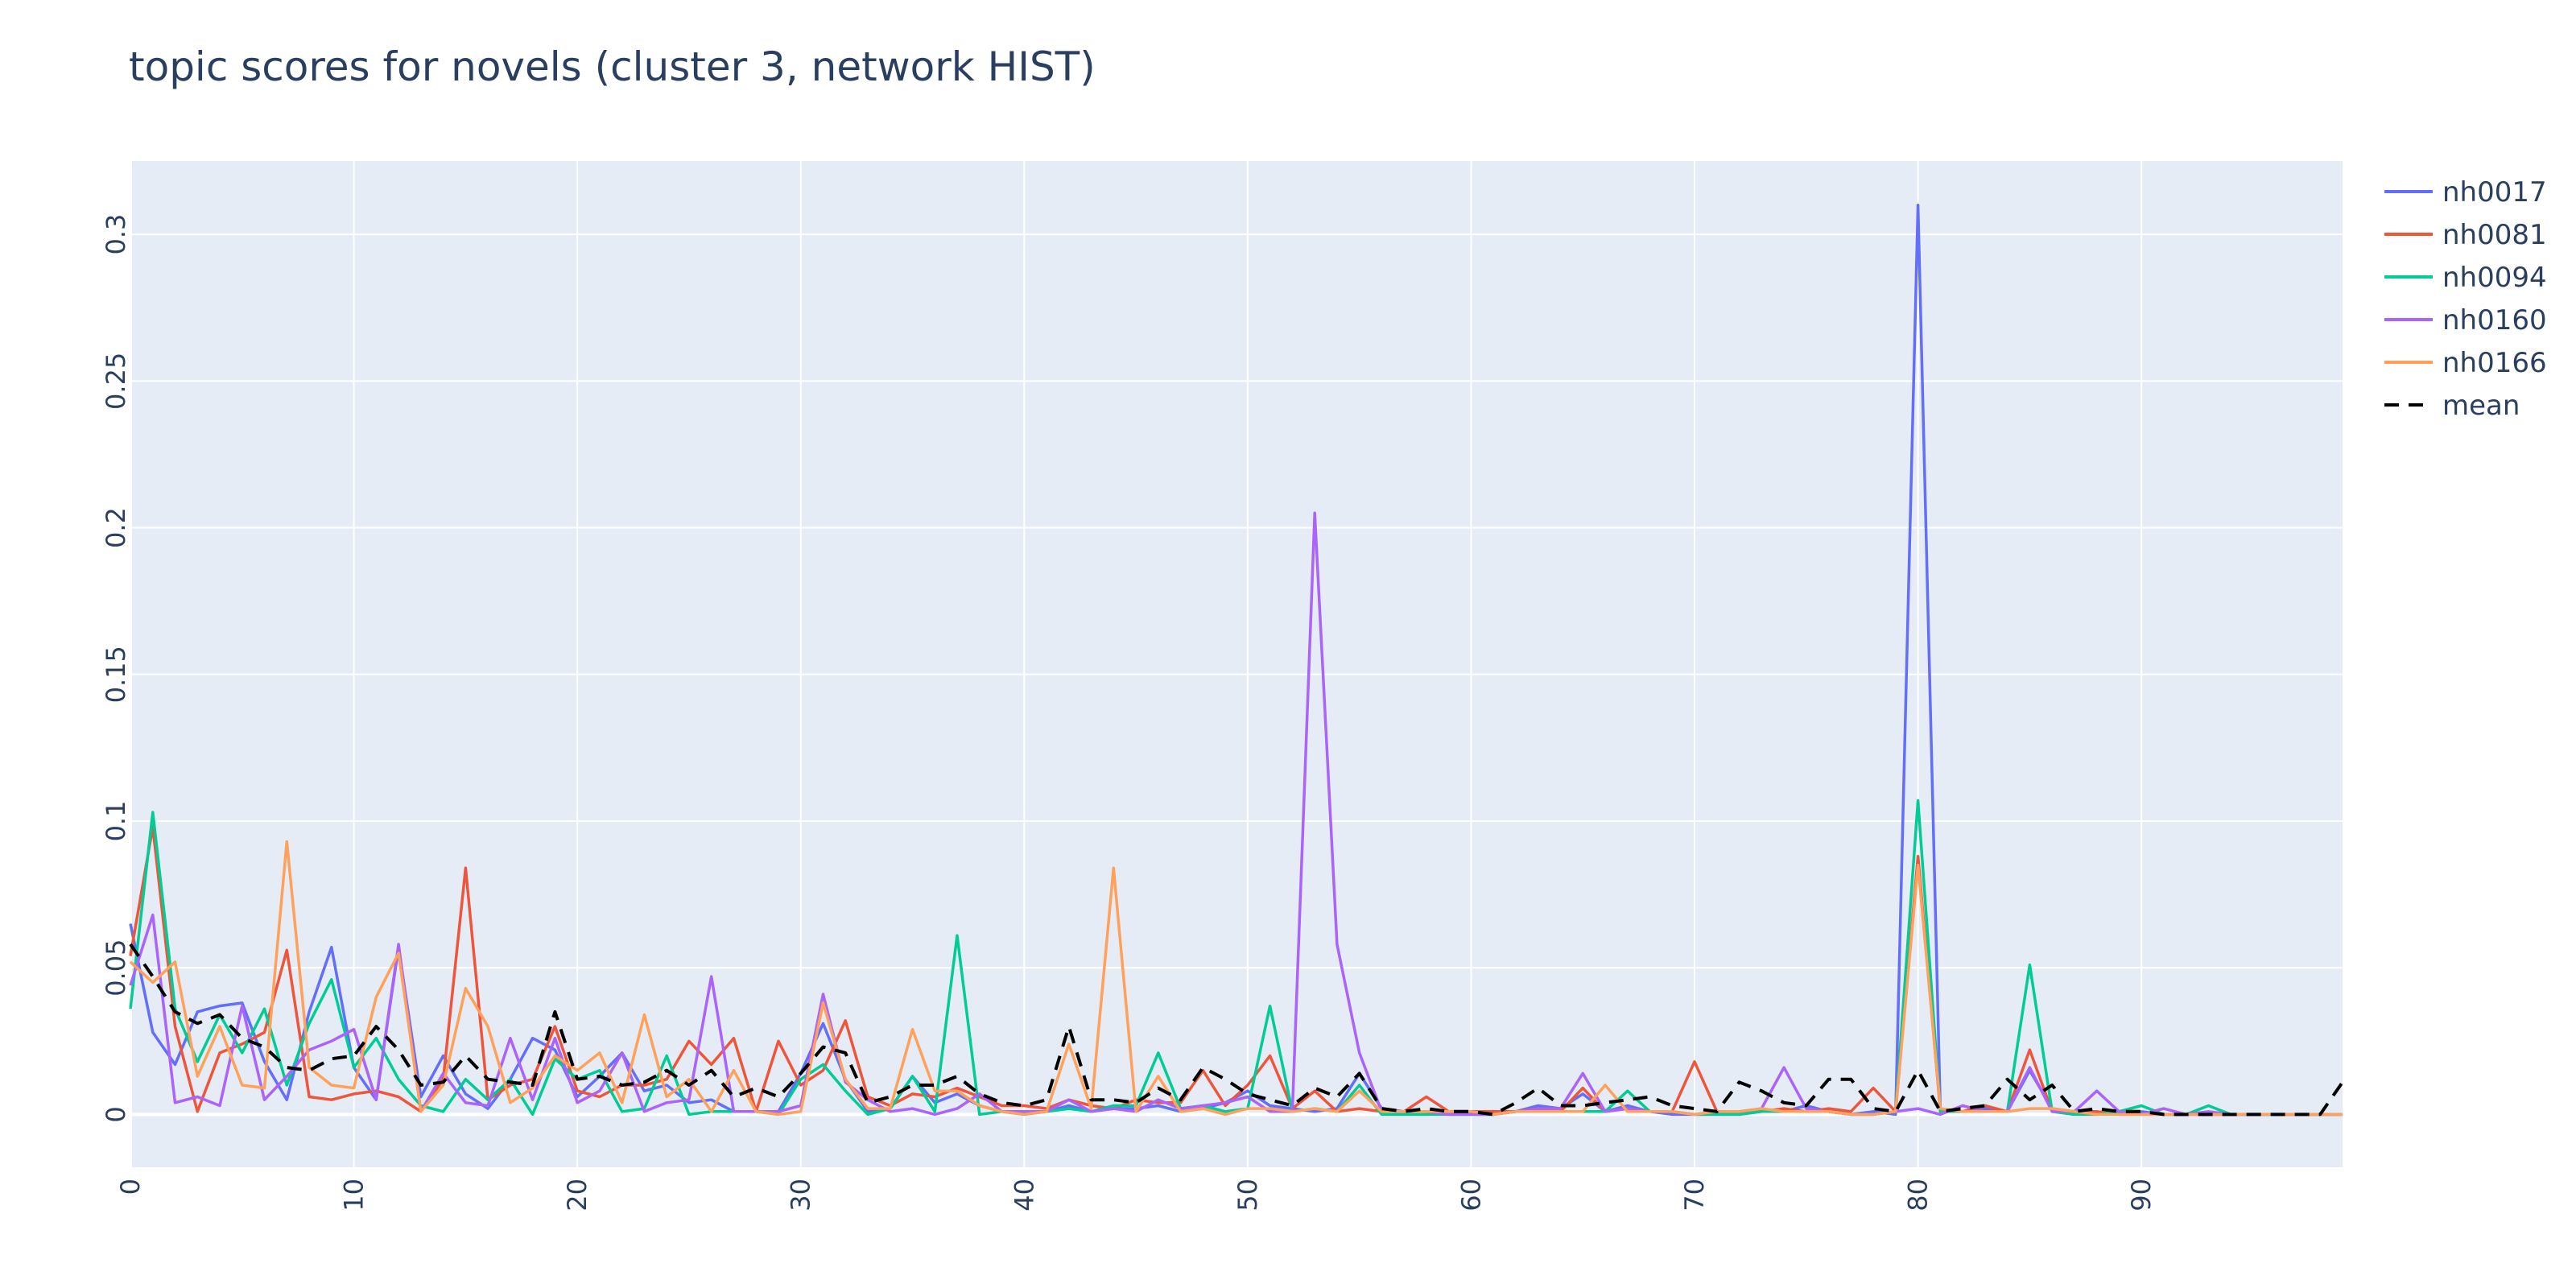  I want to click on x-tick-label: 0, so click(130, 1187).